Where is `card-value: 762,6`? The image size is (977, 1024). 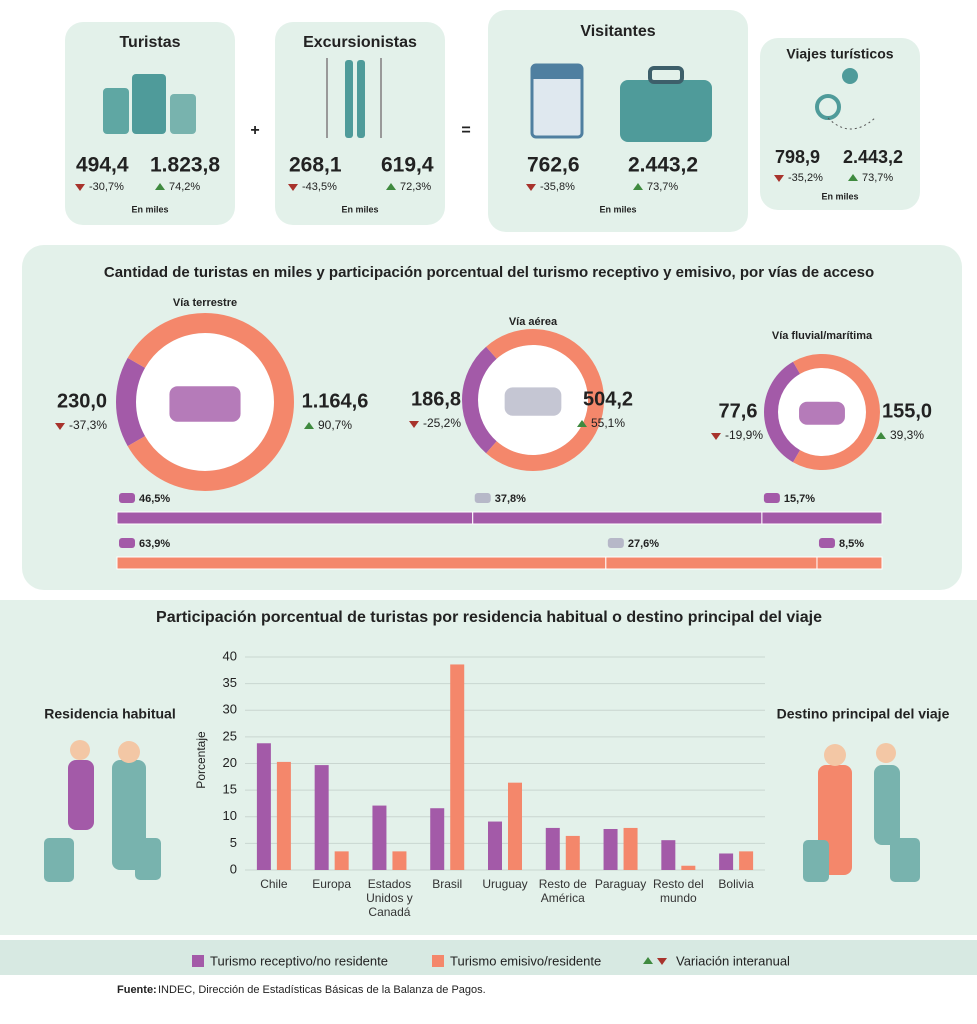
card-value: 762,6 is located at coordinates (553, 165).